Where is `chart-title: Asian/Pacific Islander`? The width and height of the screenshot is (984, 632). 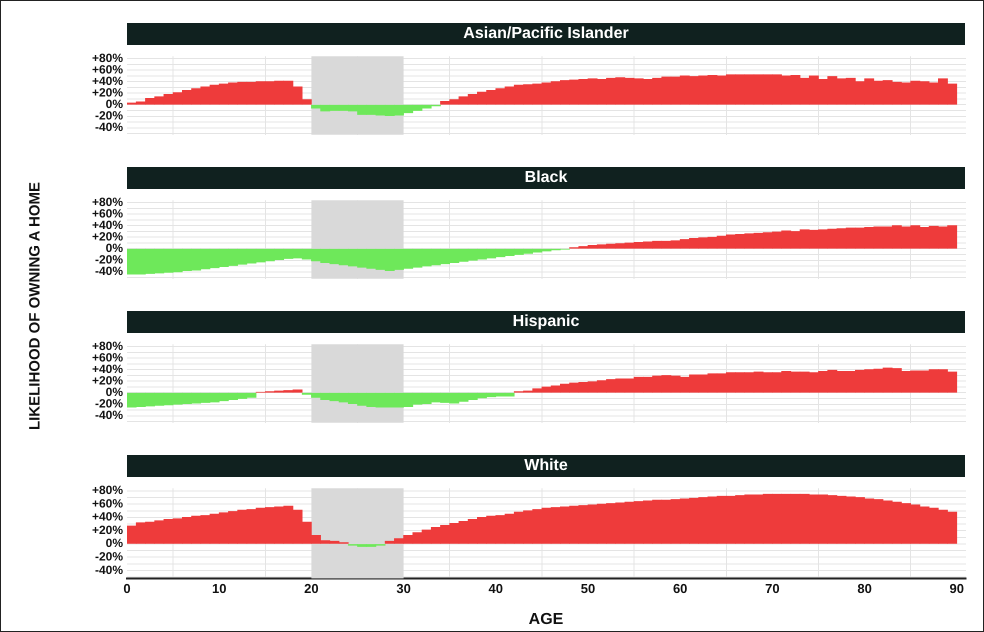 chart-title: Asian/Pacific Islander is located at coordinates (546, 34).